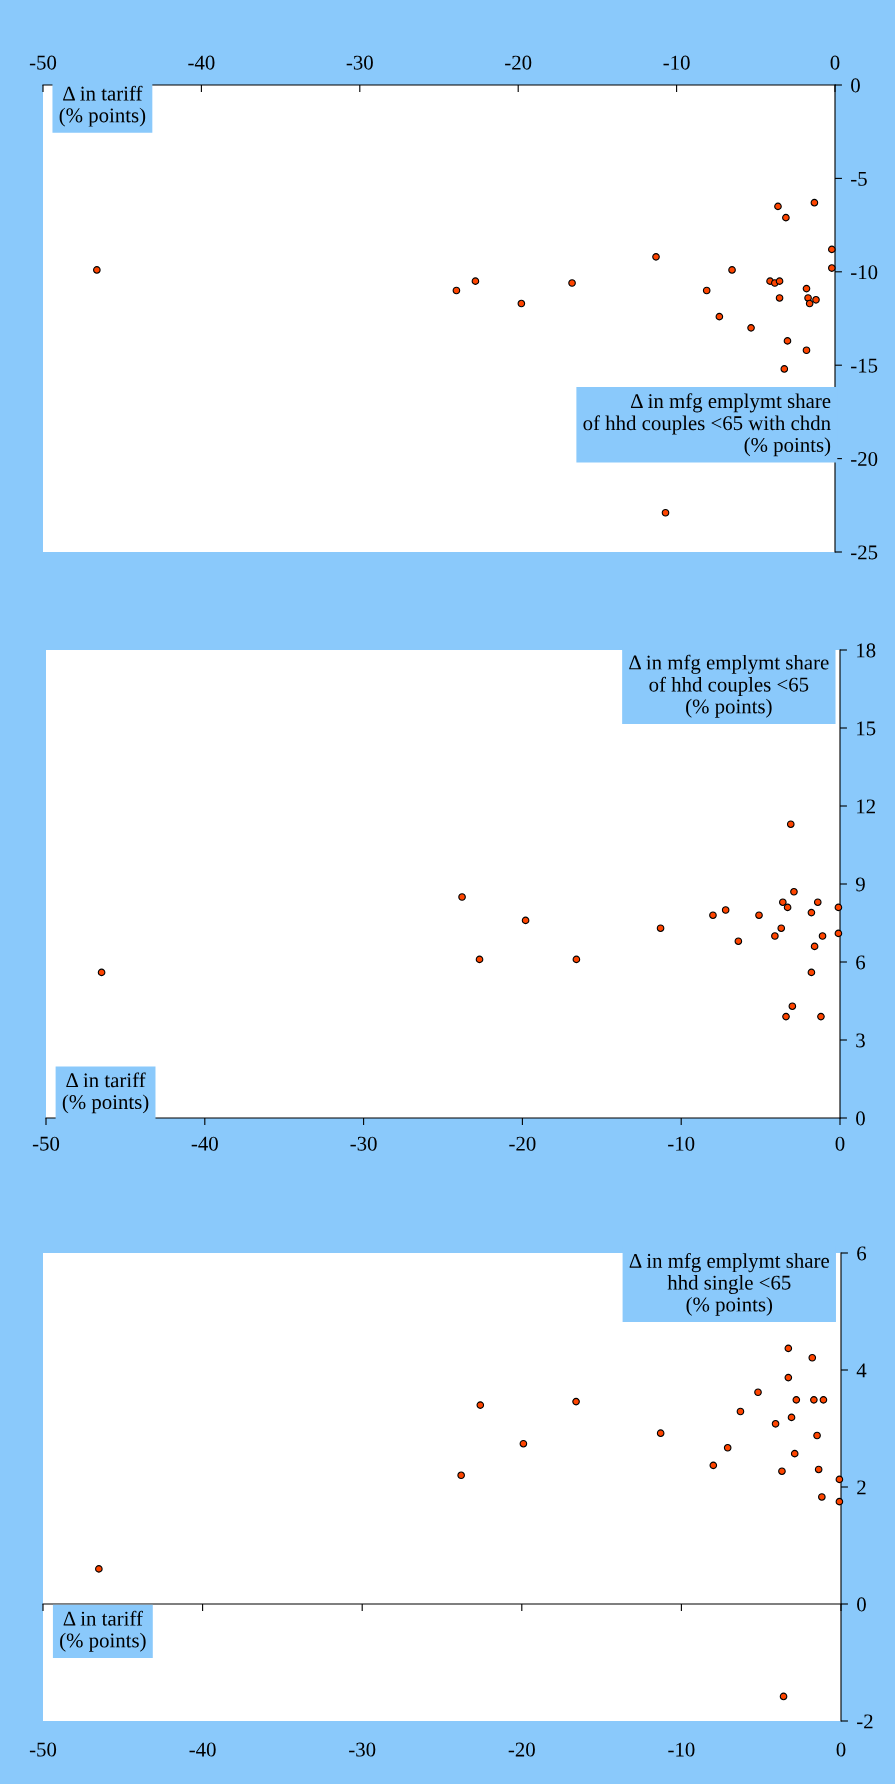 This screenshot has height=1784, width=895. Describe the element at coordinates (707, 425) in the screenshot. I see `y-axis-title: Δ in mfg emplymt share of hhd couples <65 with chdn (% points)` at that location.